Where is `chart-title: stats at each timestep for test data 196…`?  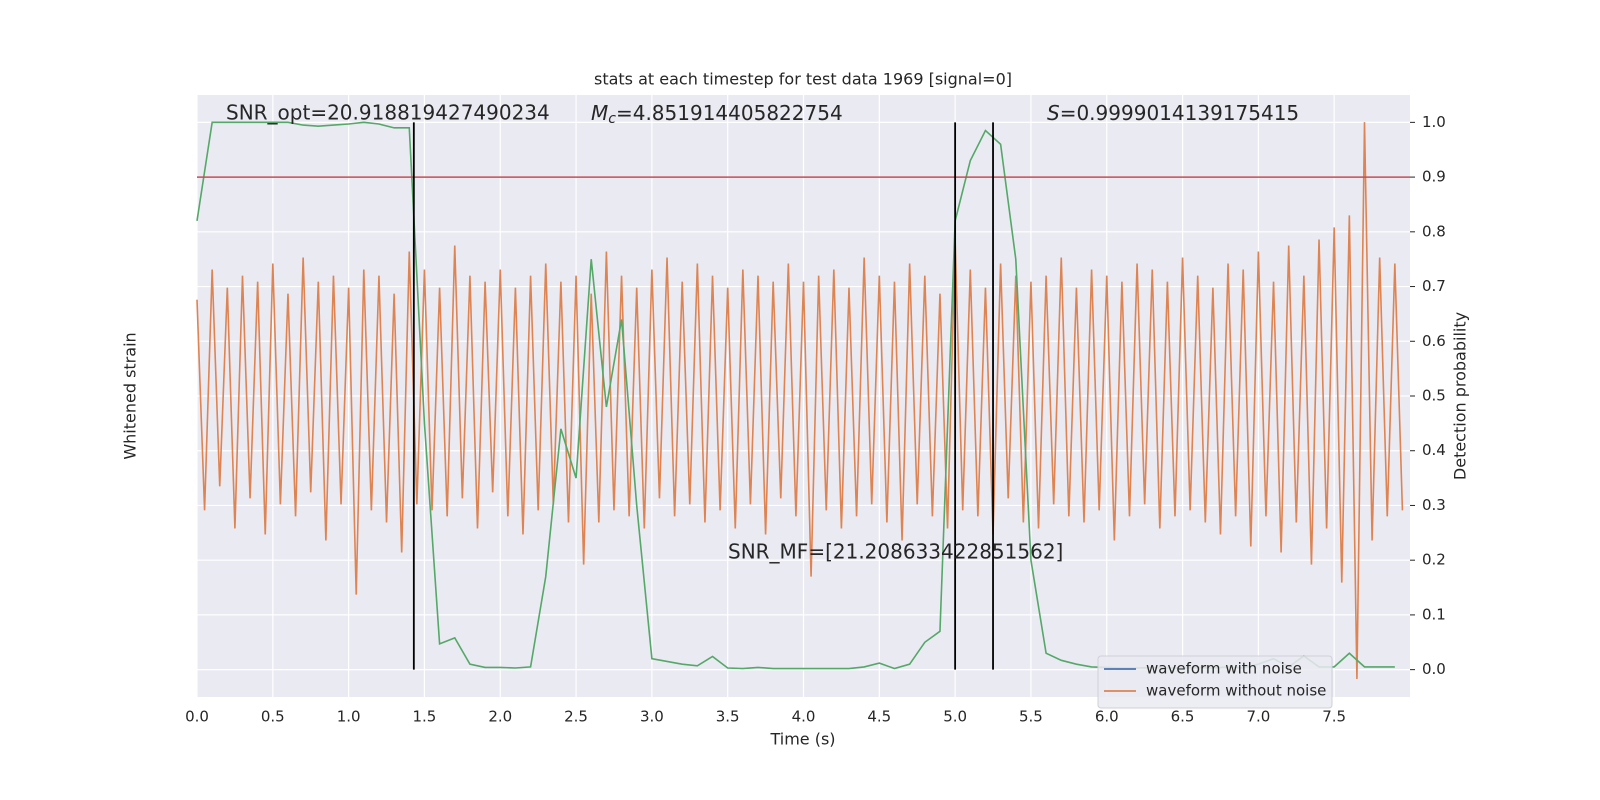
chart-title: stats at each timestep for test data 196… is located at coordinates (803, 79).